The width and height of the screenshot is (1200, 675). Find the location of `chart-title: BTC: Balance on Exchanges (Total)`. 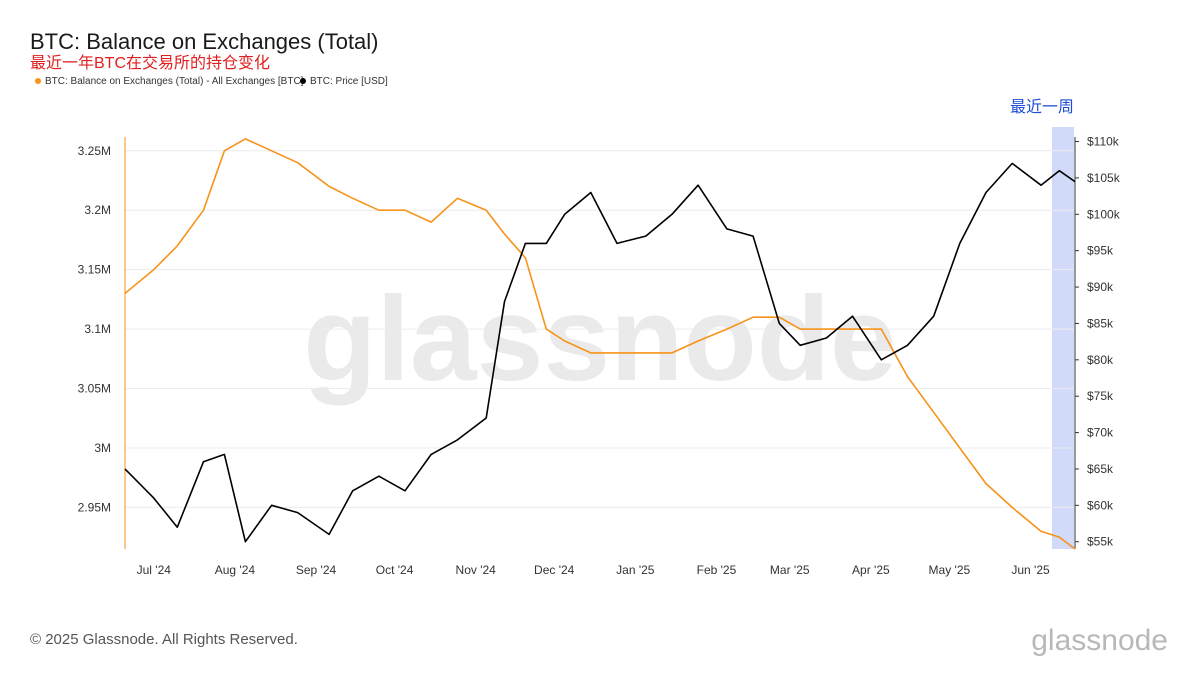

chart-title: BTC: Balance on Exchanges (Total) is located at coordinates (204, 41).